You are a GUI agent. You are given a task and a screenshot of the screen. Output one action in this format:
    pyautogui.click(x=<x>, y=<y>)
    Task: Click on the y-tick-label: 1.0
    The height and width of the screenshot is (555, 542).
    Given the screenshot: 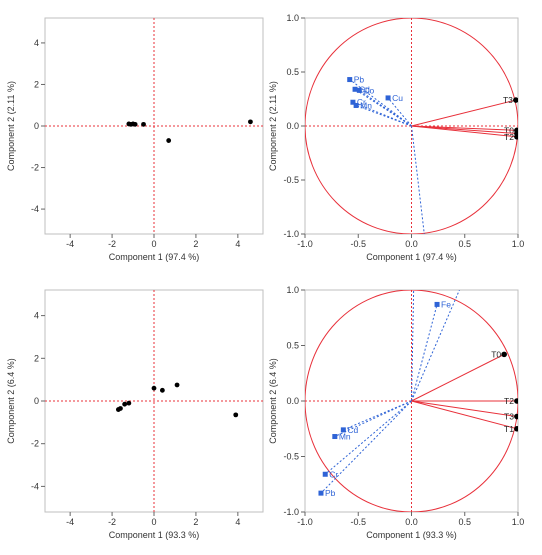 What is the action you would take?
    pyautogui.click(x=292, y=290)
    